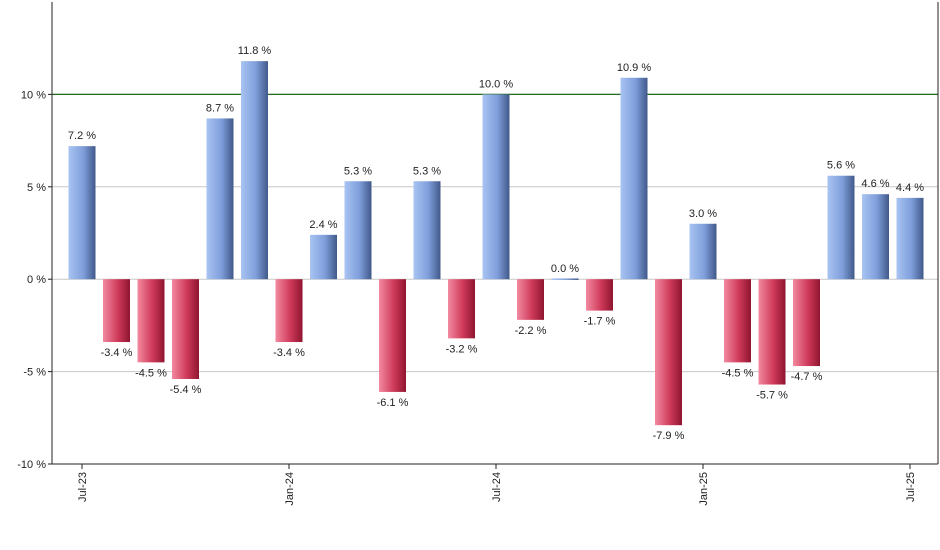  I want to click on y-tick-label: -10 %, so click(31, 465).